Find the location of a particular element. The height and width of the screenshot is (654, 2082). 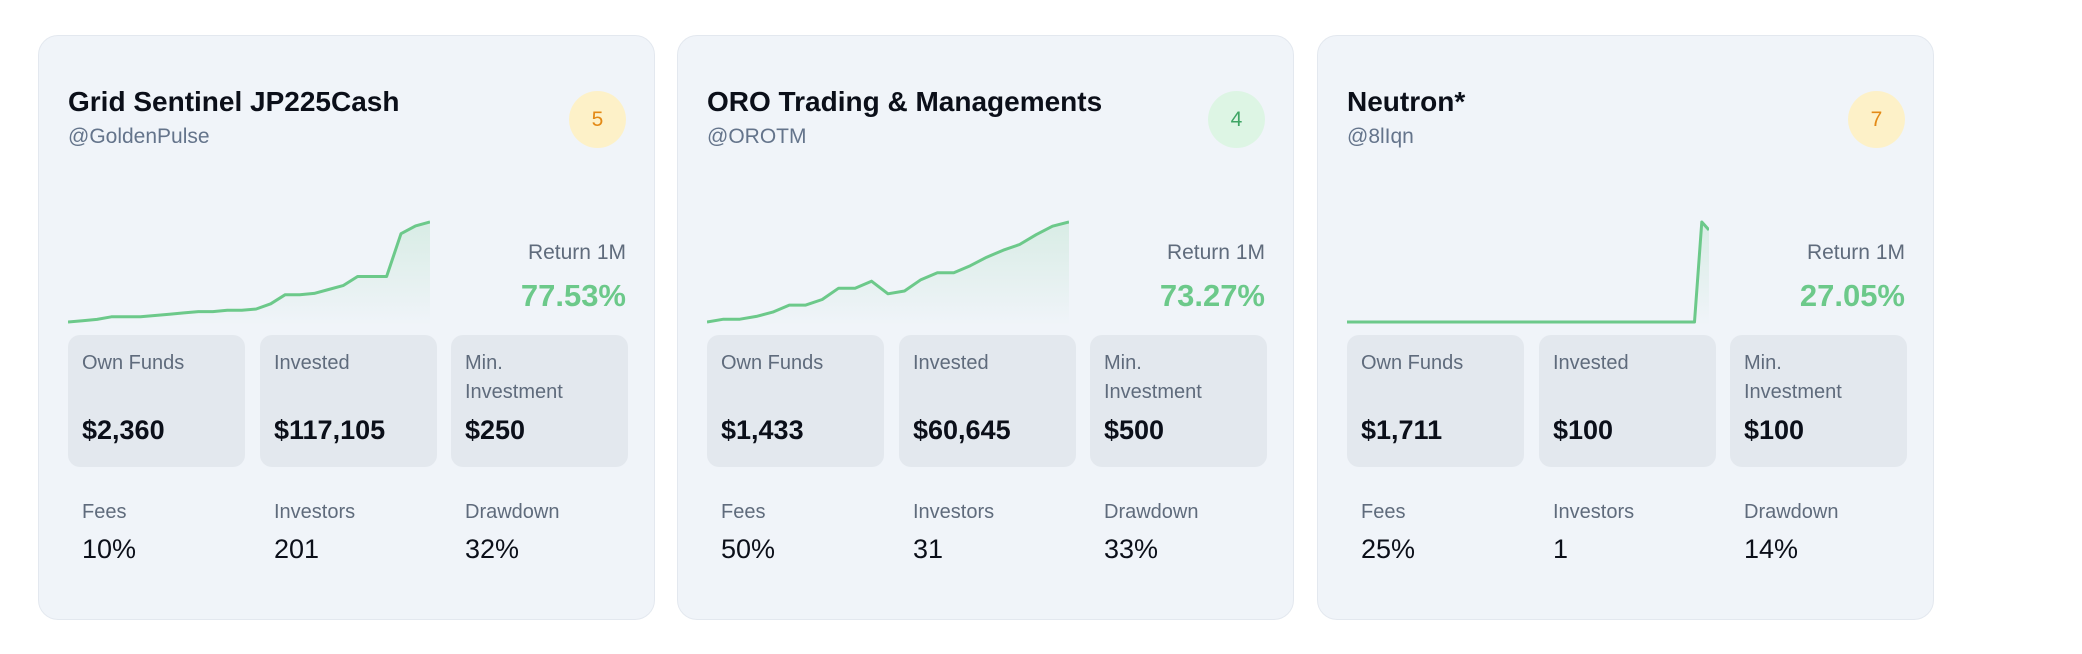

risk-score-badge: 7 is located at coordinates (1876, 119).